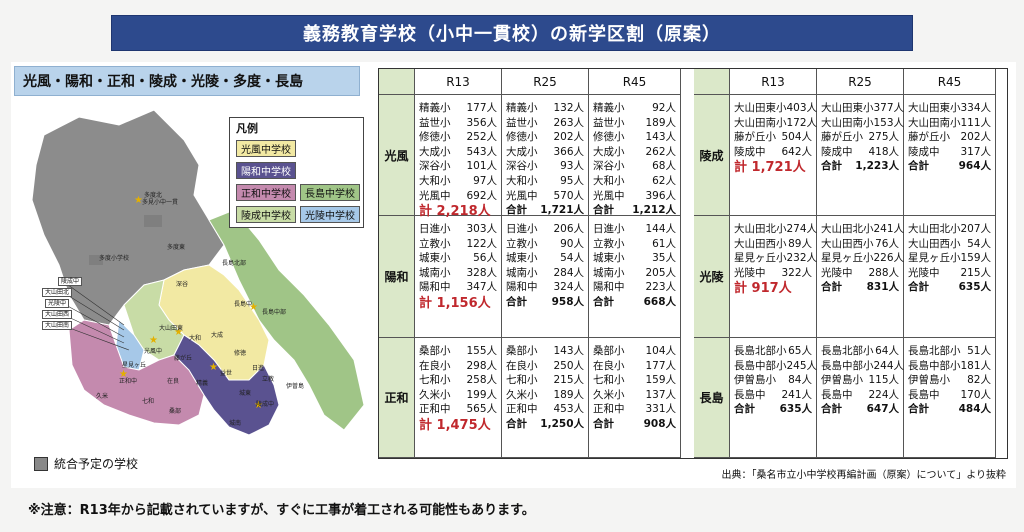  Describe the element at coordinates (660, 409) in the screenshot. I see `student-count: 331人` at that location.